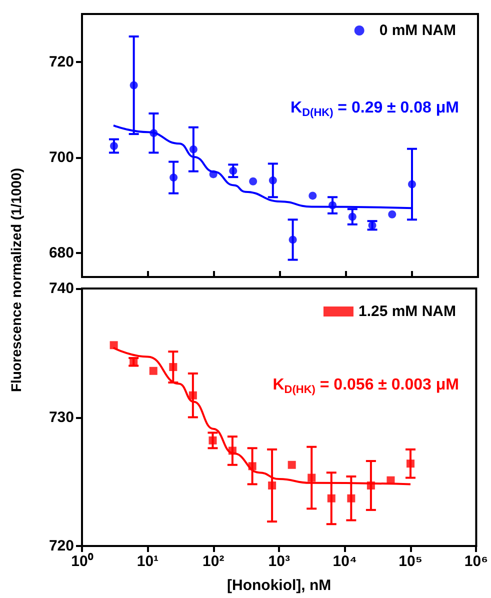 This screenshot has width=491, height=598. I want to click on x-tick-label: 10⁶, so click(476, 561).